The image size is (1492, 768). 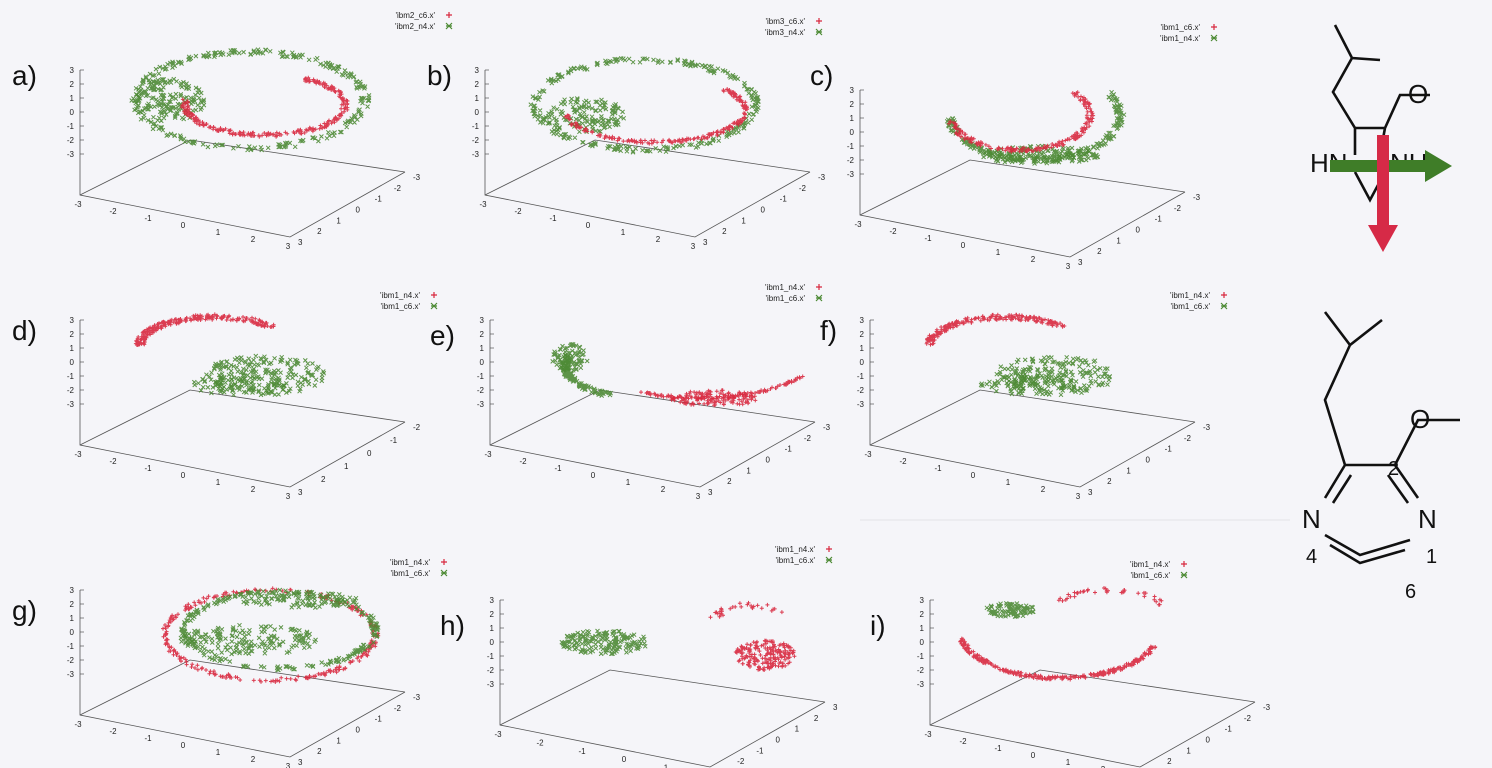 I want to click on panel-label: e), so click(x=442, y=335).